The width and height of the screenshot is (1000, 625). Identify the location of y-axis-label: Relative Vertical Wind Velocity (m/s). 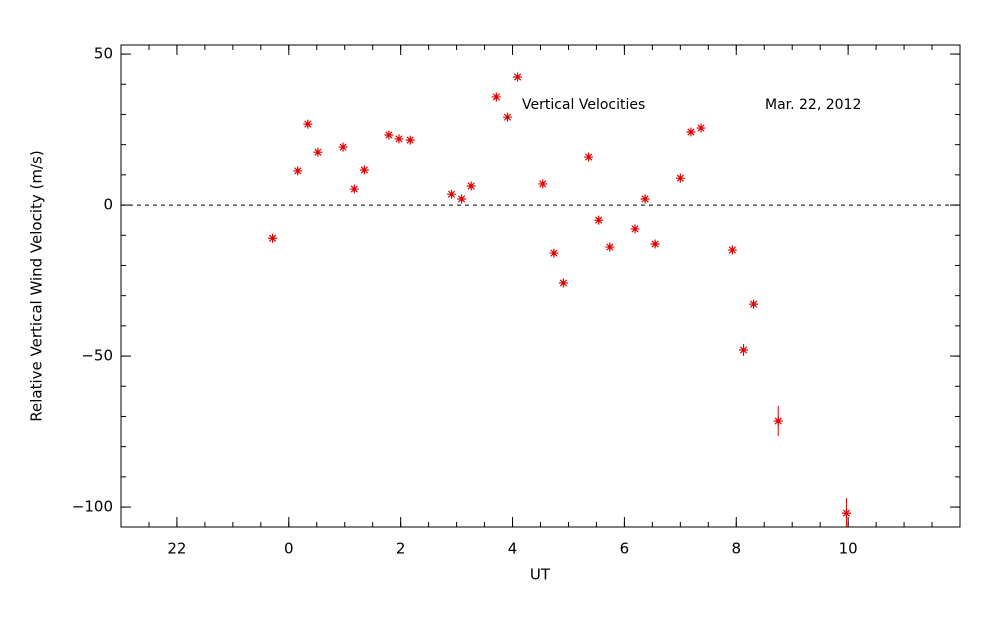
(37, 285).